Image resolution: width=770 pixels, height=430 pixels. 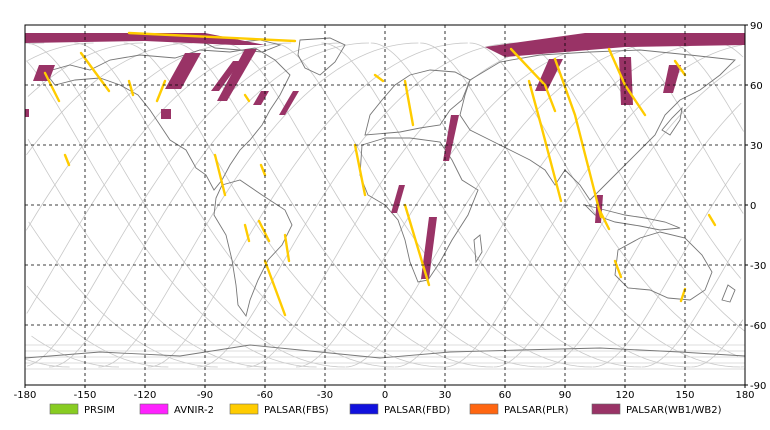 What do you see at coordinates (624, 395) in the screenshot?
I see `x-tick-label: 120` at bounding box center [624, 395].